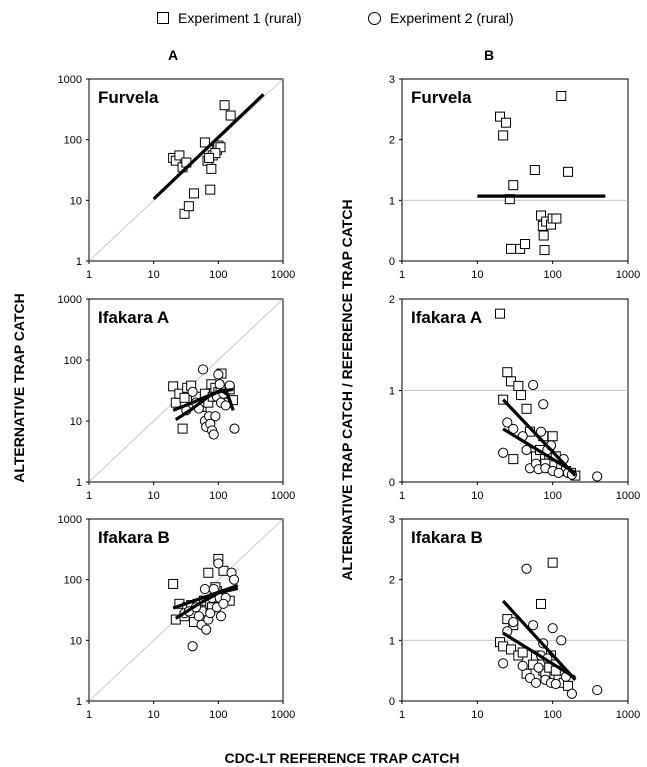  I want to click on legend-item-exp2: Experiment 2 (rural), so click(441, 18).